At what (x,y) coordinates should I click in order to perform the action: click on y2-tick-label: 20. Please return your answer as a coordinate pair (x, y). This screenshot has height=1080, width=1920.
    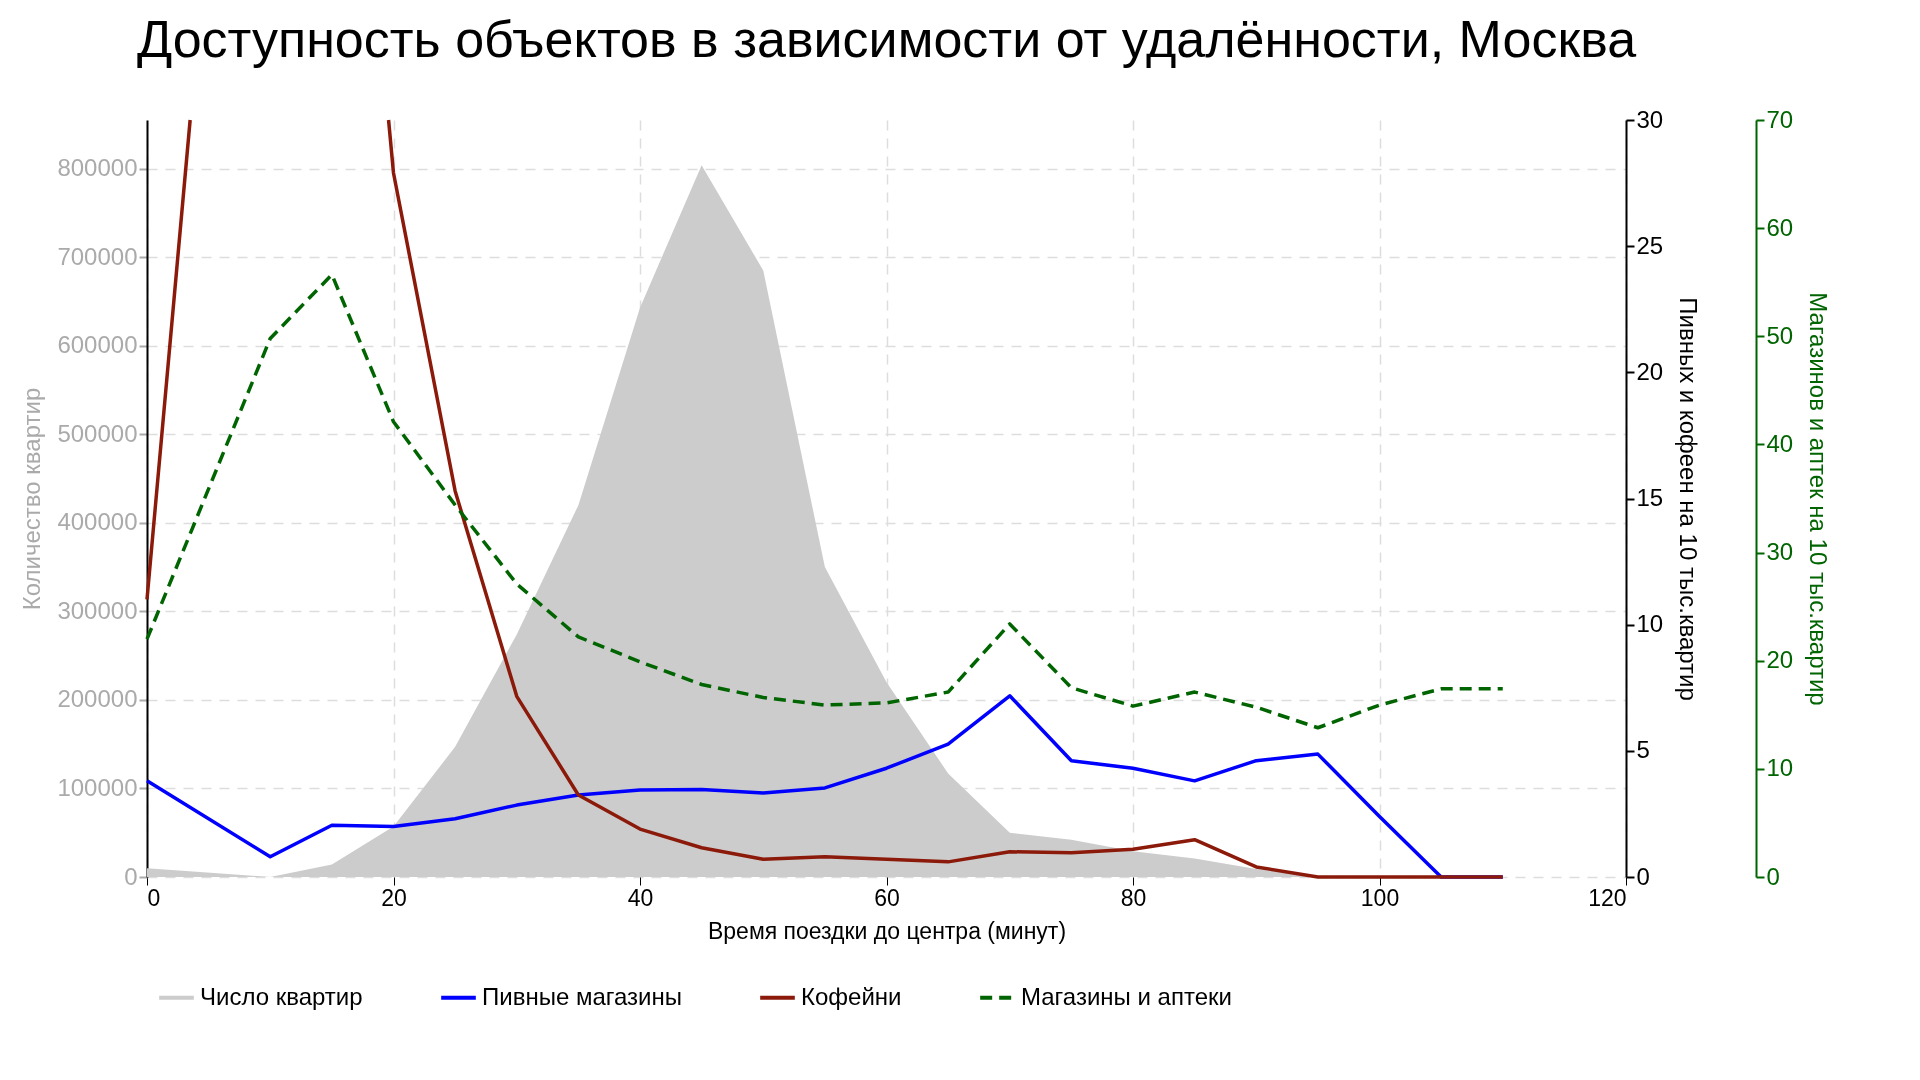
    Looking at the image, I should click on (1650, 371).